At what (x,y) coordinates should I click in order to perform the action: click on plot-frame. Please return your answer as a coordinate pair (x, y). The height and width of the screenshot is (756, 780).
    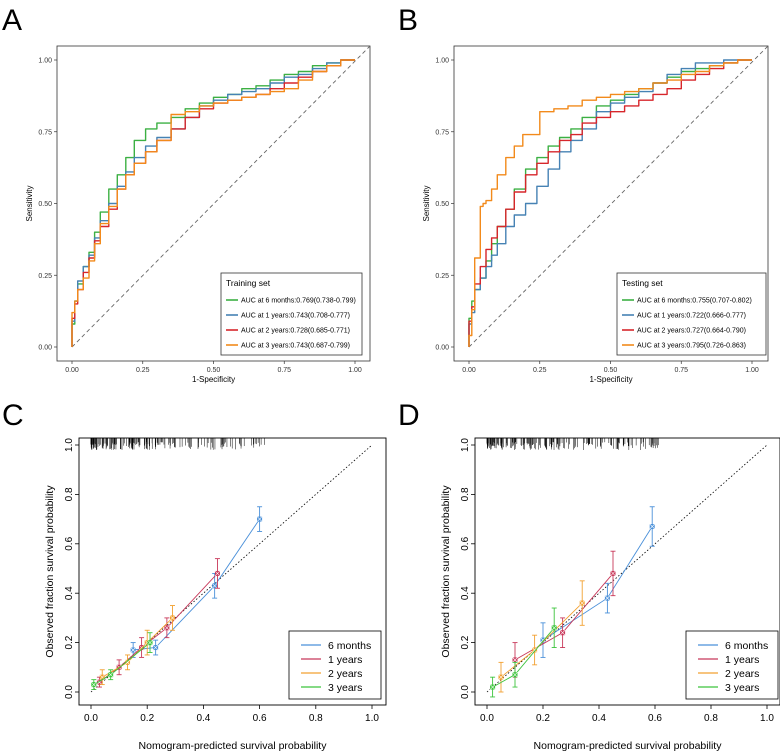
    Looking at the image, I should click on (232, 571).